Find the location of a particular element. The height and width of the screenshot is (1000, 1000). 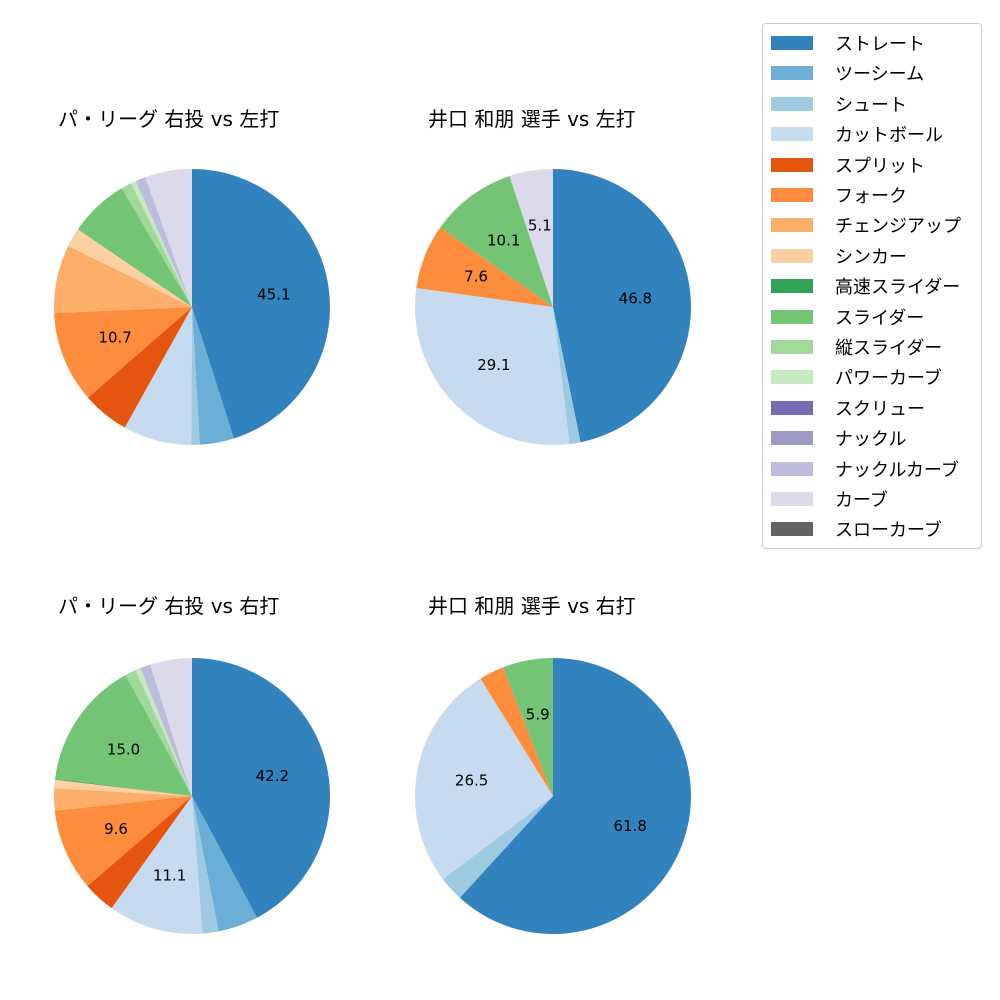

legend-item: スプリット is located at coordinates (848, 166).